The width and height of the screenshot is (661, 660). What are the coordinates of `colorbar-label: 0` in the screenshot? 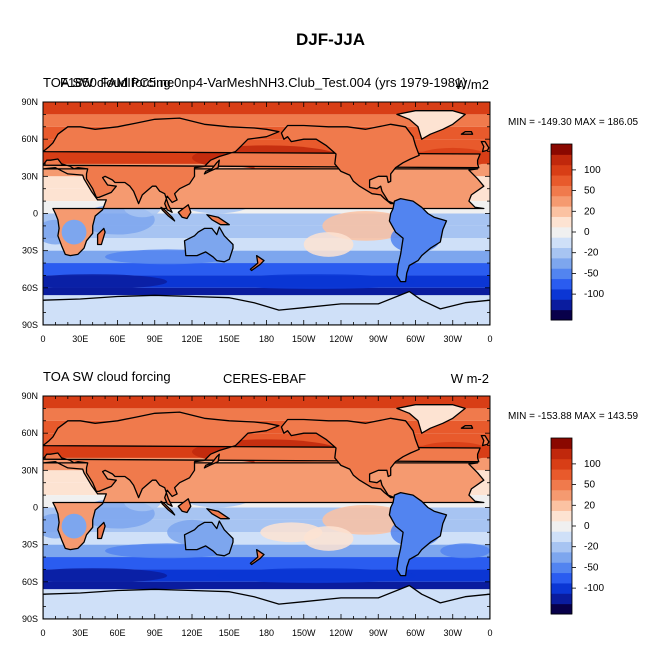 It's located at (587, 232).